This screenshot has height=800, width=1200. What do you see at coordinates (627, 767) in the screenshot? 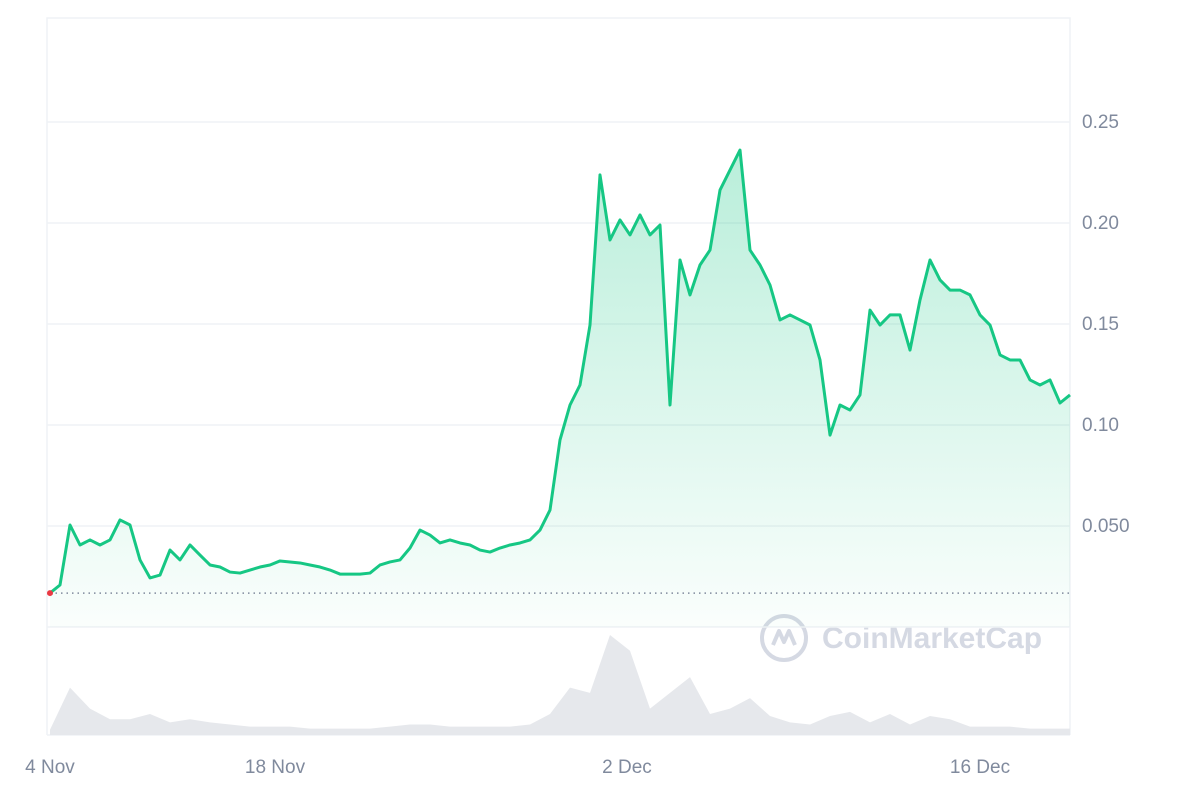
I see `x-tick-label: 2 Dec` at bounding box center [627, 767].